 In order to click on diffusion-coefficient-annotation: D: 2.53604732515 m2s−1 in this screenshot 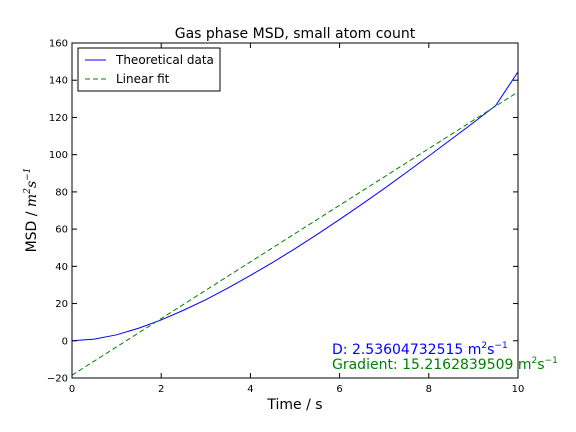, I will do `click(420, 349)`.